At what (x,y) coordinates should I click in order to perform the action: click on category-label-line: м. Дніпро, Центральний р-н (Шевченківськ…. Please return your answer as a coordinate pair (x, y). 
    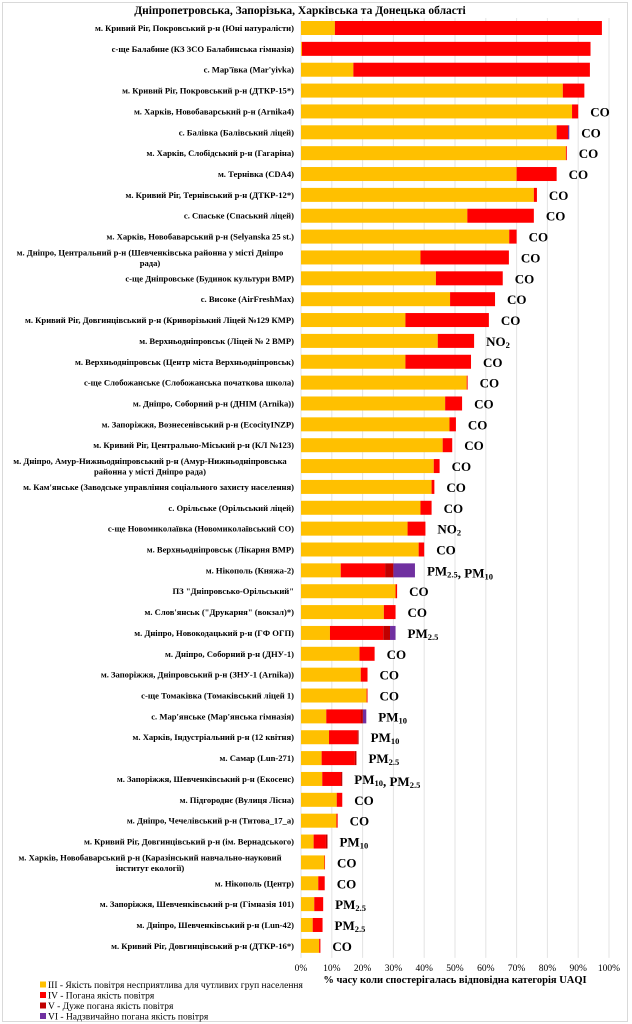
    Looking at the image, I should click on (150, 252).